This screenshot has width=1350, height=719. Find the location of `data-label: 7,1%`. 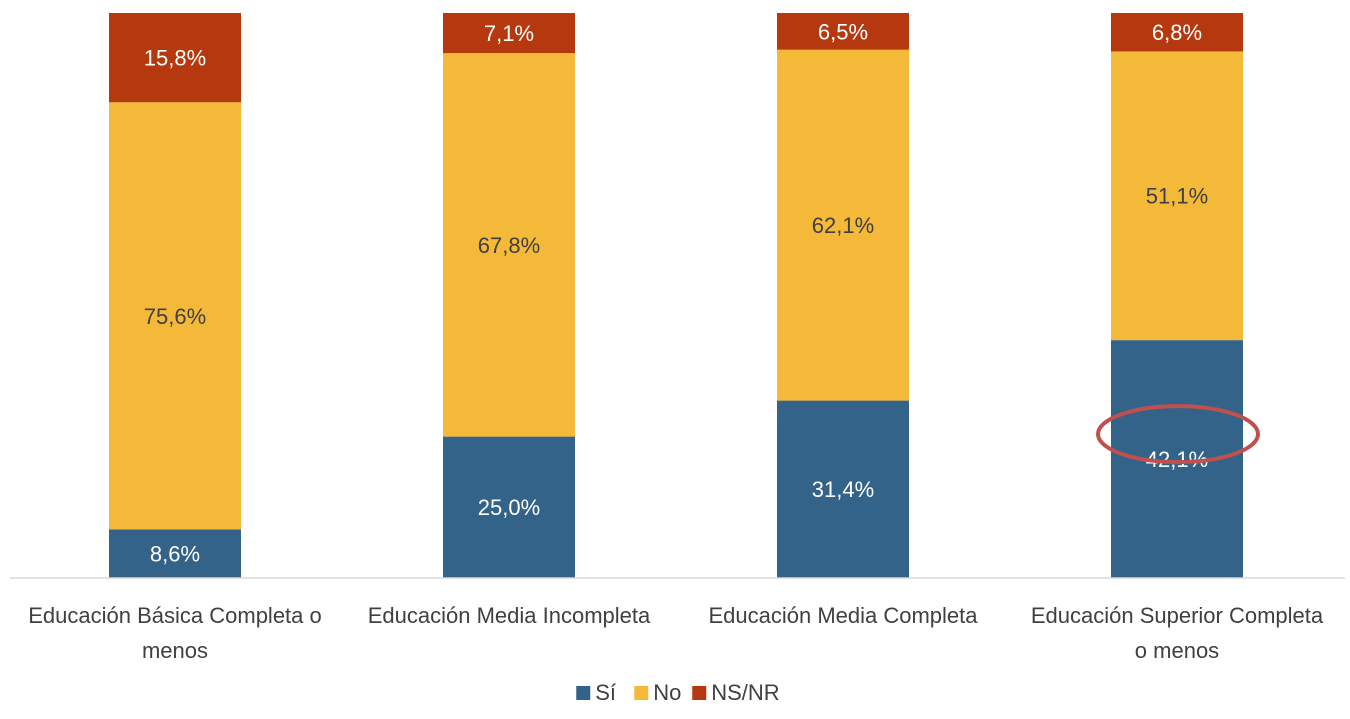

data-label: 7,1% is located at coordinates (509, 33).